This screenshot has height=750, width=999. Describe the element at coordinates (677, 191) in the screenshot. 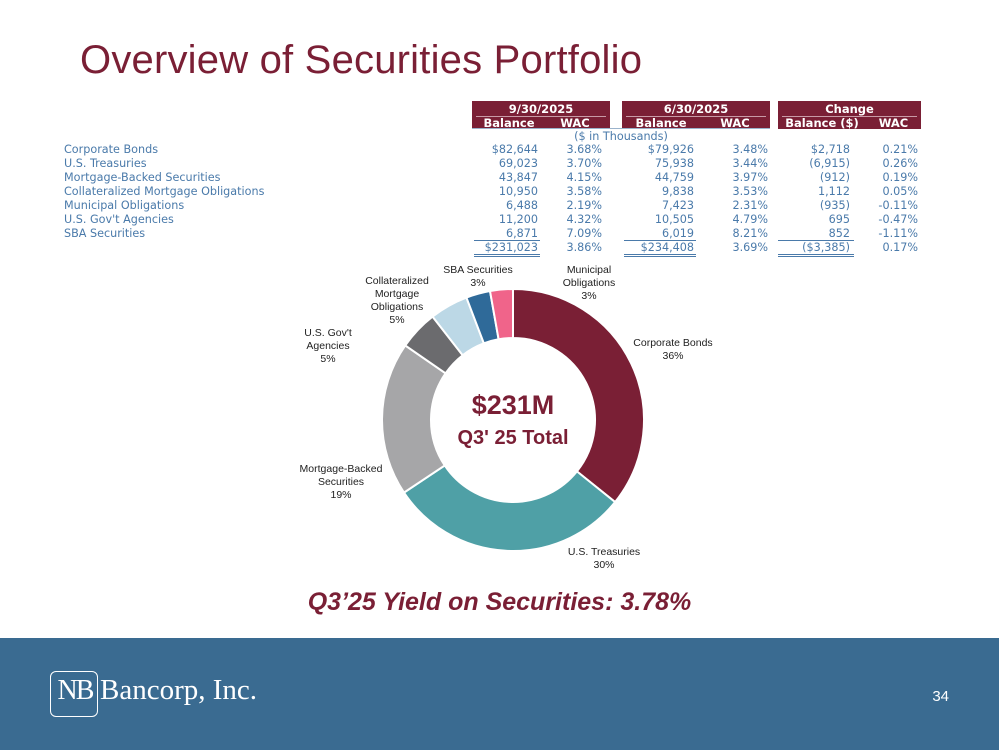

I see `cell: 9,838` at that location.